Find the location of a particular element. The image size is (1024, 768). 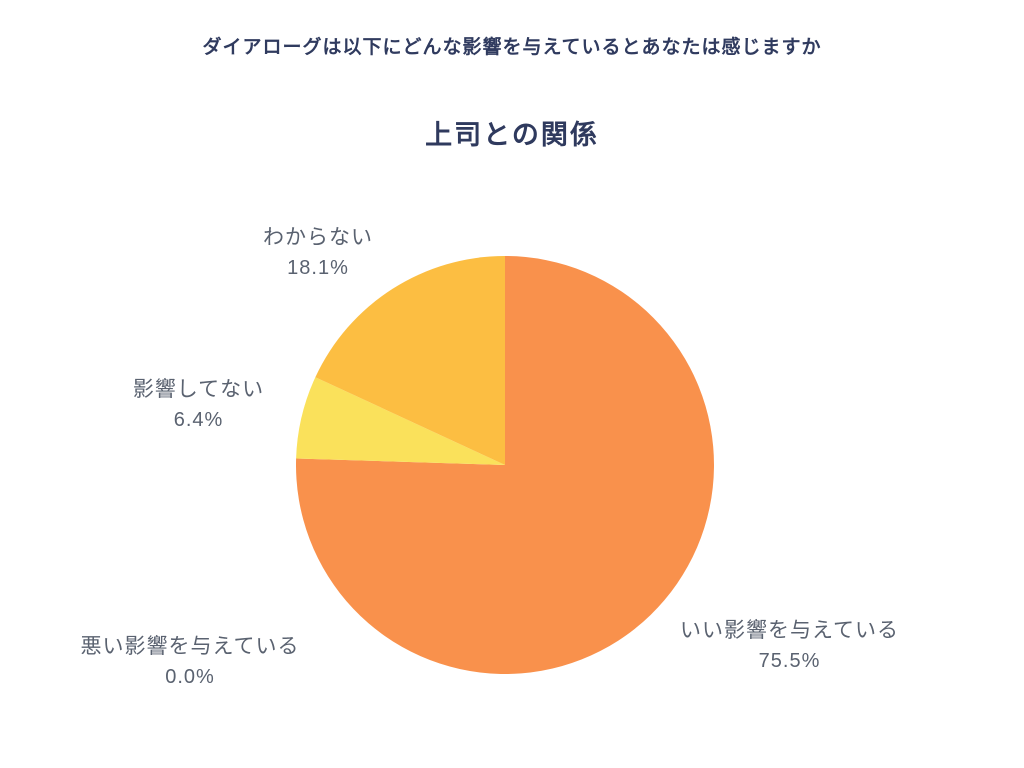

slice-label-bad-effect: 悪い影響を与えている 0.0% is located at coordinates (190, 661).